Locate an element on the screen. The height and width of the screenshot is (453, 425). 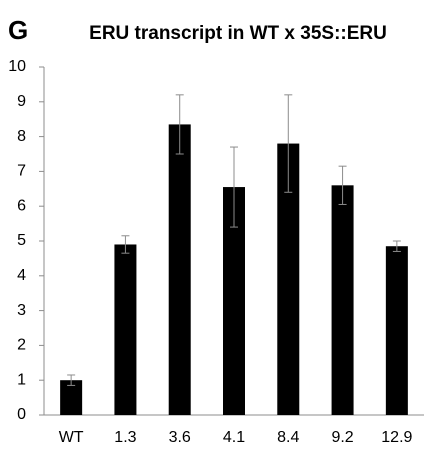
x-tick-label: WT is located at coordinates (71, 437).